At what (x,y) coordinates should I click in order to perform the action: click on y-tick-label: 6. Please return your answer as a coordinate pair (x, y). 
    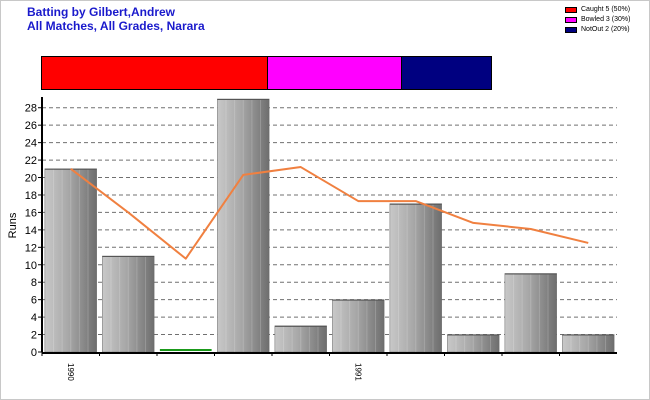
    Looking at the image, I should click on (34, 301).